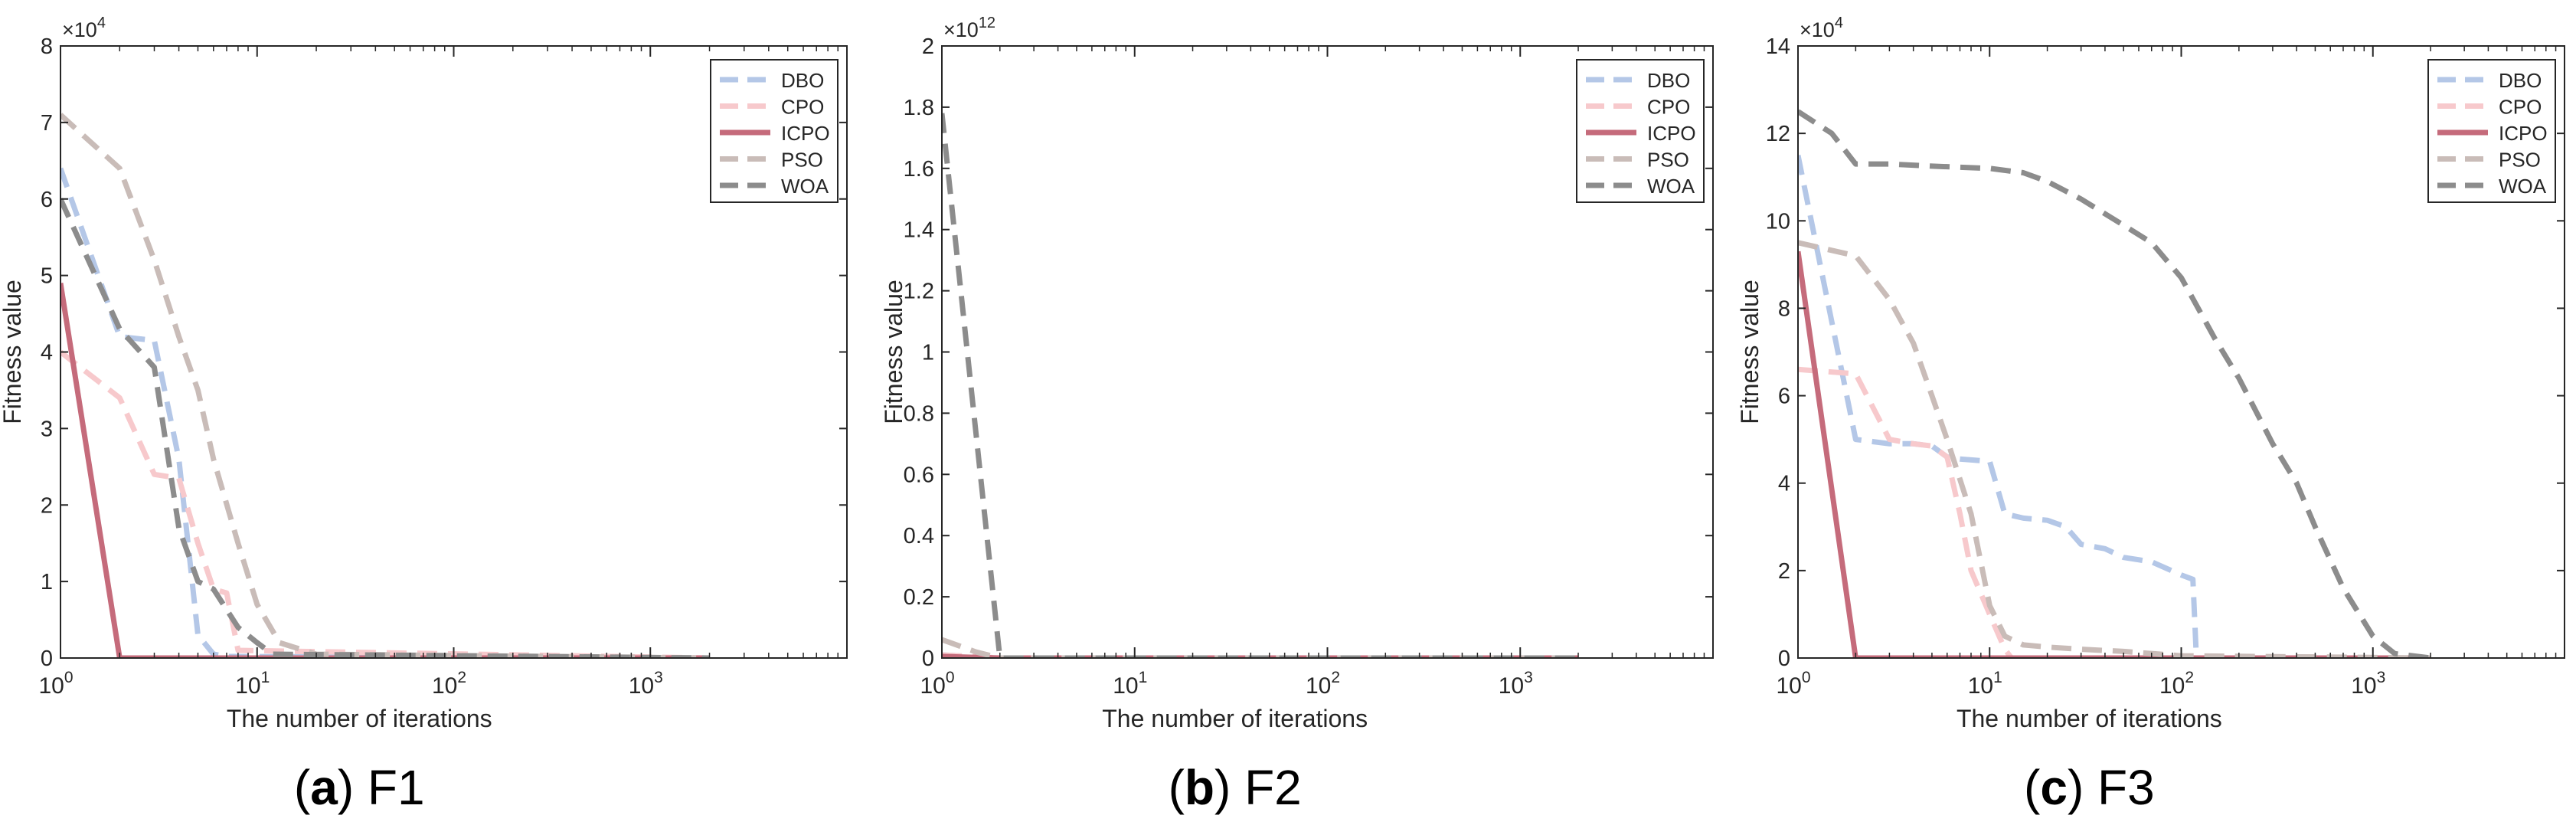 Image resolution: width=2576 pixels, height=825 pixels. Describe the element at coordinates (919, 169) in the screenshot. I see `y-tick-label: 1.6` at that location.